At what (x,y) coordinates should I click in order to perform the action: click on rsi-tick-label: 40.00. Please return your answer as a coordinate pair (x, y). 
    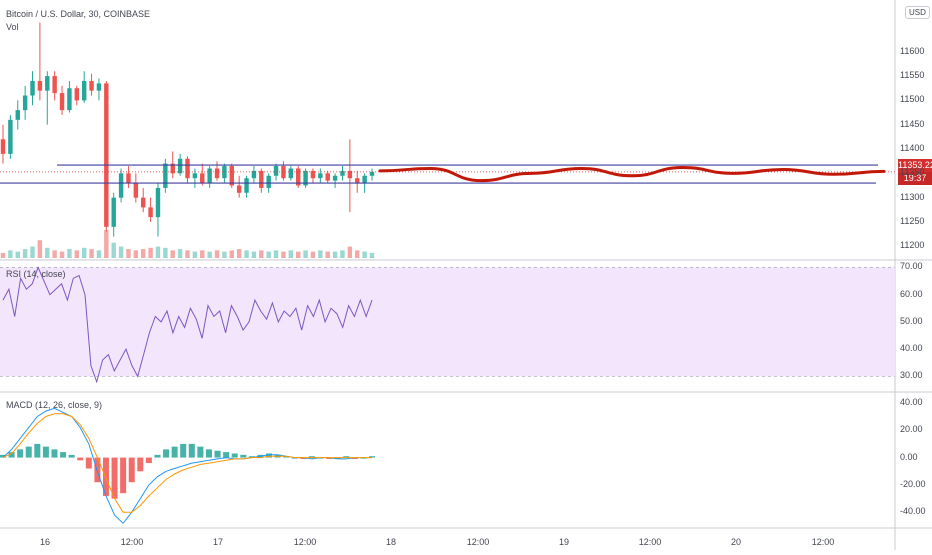
    Looking at the image, I should click on (911, 348).